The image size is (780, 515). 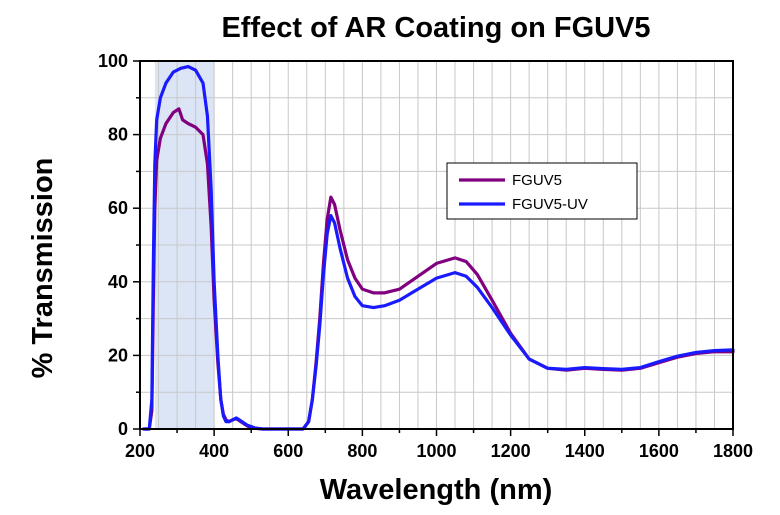 What do you see at coordinates (733, 451) in the screenshot?
I see `x-tick-label: 1800` at bounding box center [733, 451].